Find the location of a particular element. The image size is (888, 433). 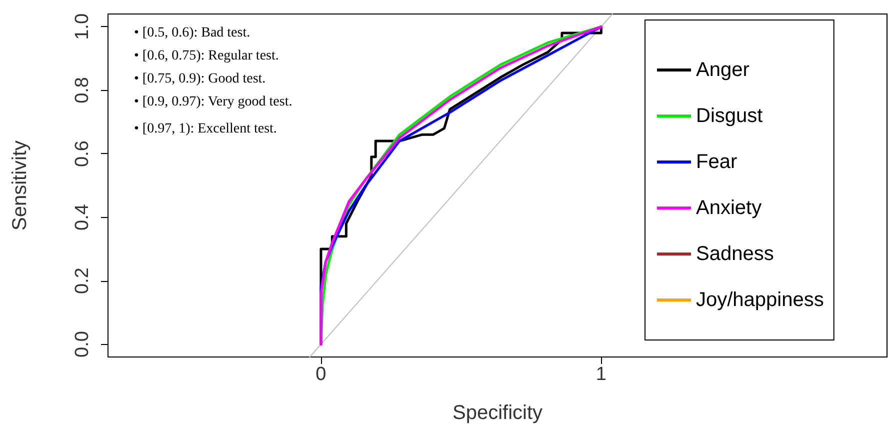

annotation: • [0.9, 0.97): Very good test. is located at coordinates (213, 102).